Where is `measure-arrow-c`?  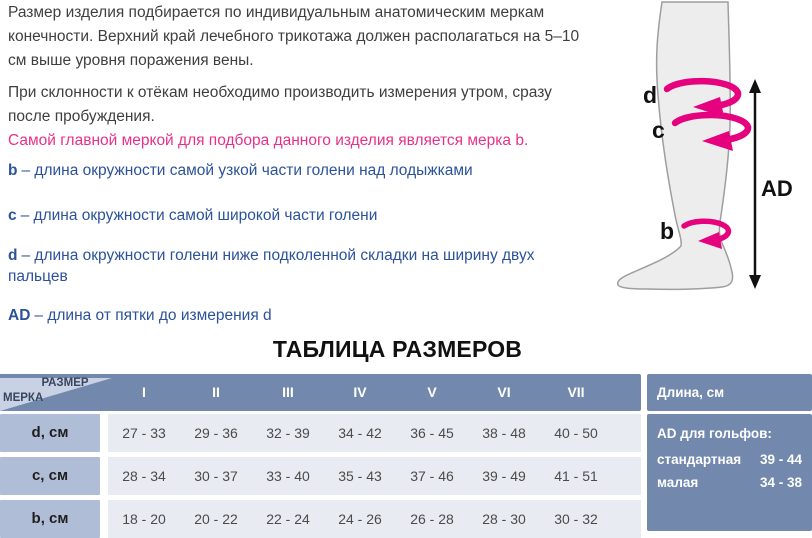
measure-arrow-c is located at coordinates (711, 131).